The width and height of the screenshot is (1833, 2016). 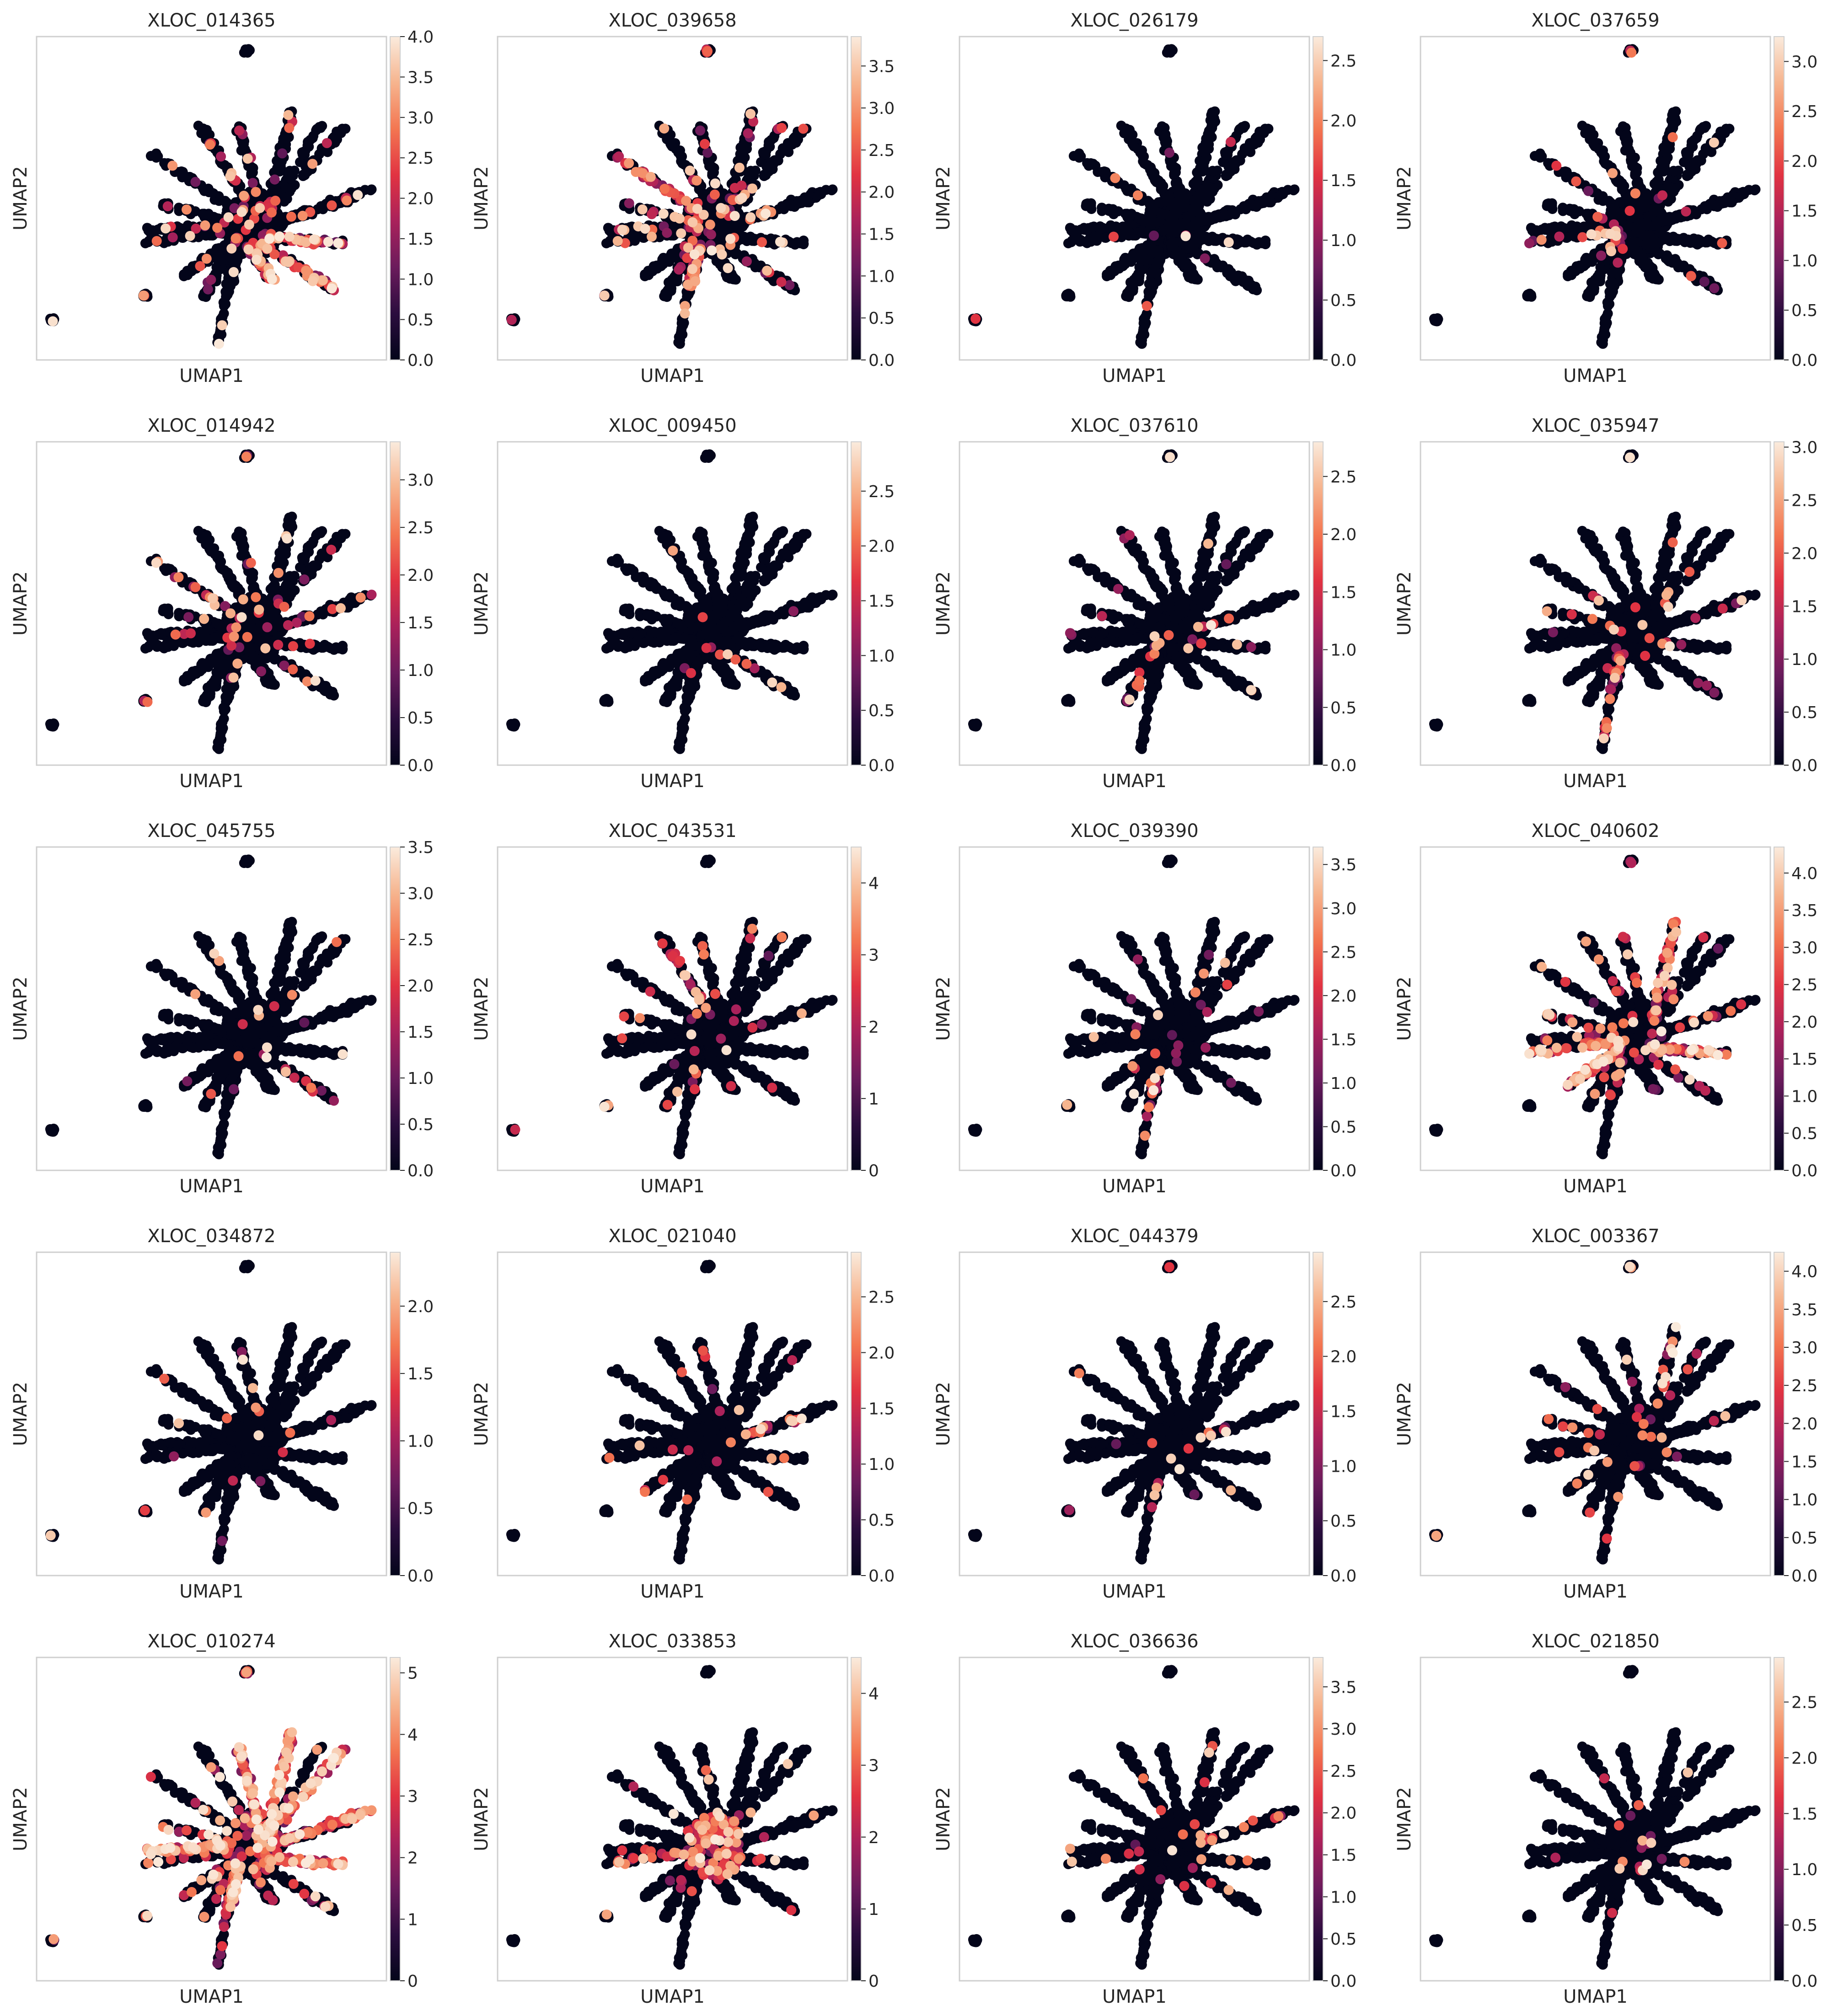 I want to click on colorbar-tick-label: 0.5, so click(x=881, y=318).